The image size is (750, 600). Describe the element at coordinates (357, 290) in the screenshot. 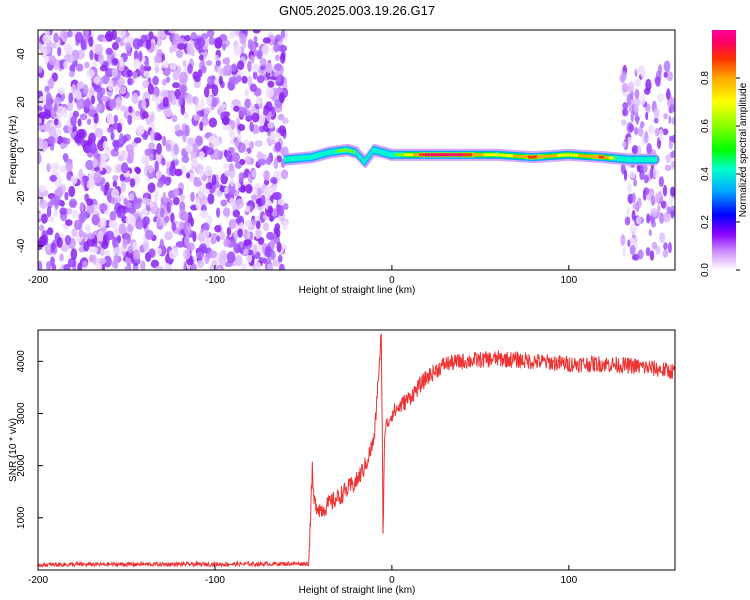

I see `spectrogram-x-label: Height of straight line (km)` at that location.